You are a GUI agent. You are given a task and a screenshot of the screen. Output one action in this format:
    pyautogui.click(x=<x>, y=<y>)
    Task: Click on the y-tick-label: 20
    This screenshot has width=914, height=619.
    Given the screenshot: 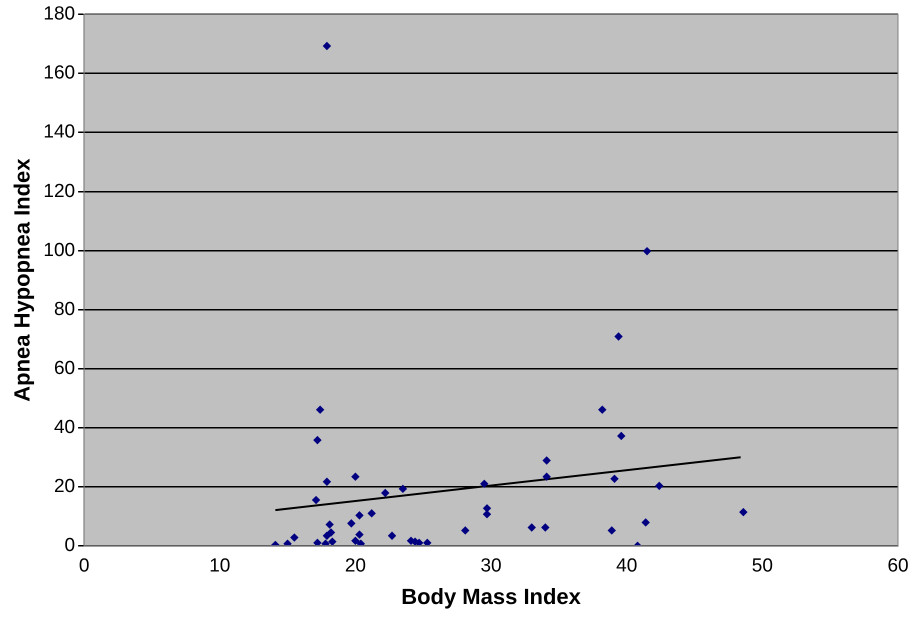 What is the action you would take?
    pyautogui.click(x=65, y=486)
    